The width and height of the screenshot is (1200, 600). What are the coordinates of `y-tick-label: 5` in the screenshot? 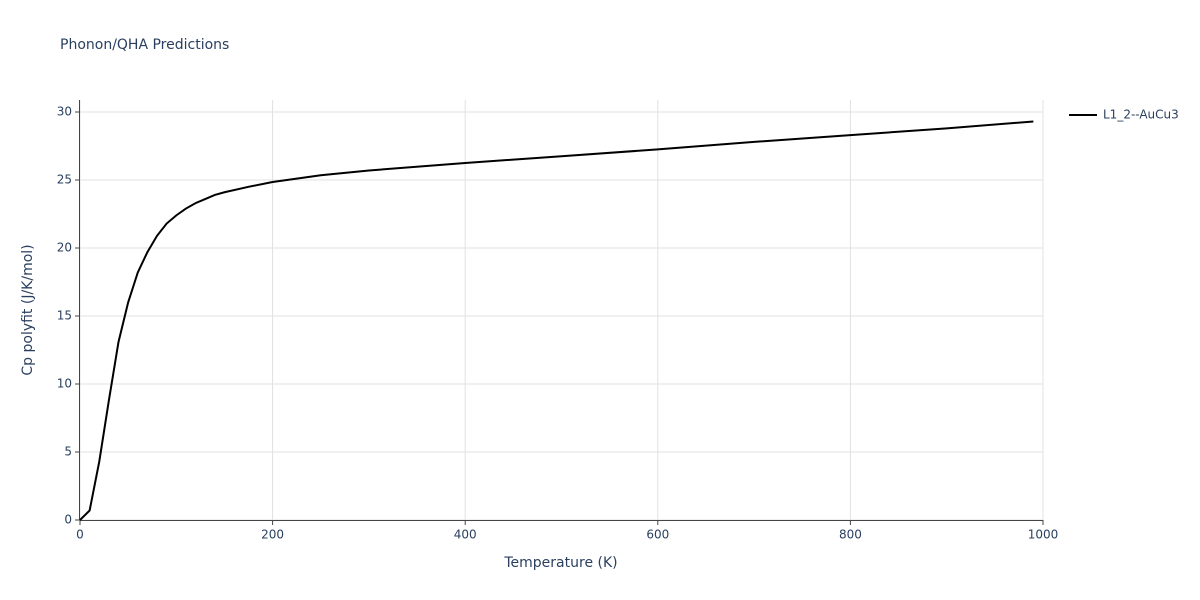 It's located at (68, 452).